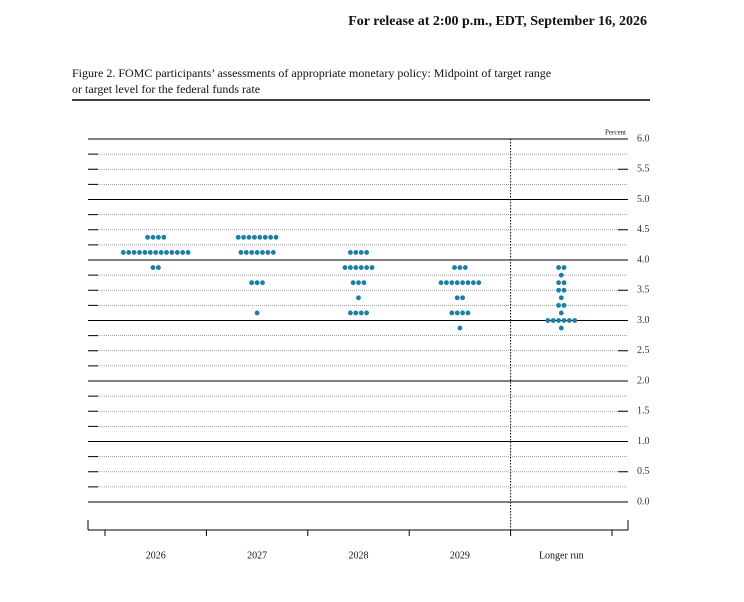 Image resolution: width=744 pixels, height=602 pixels. Describe the element at coordinates (643, 138) in the screenshot. I see `y-tick-label: 6.0` at that location.